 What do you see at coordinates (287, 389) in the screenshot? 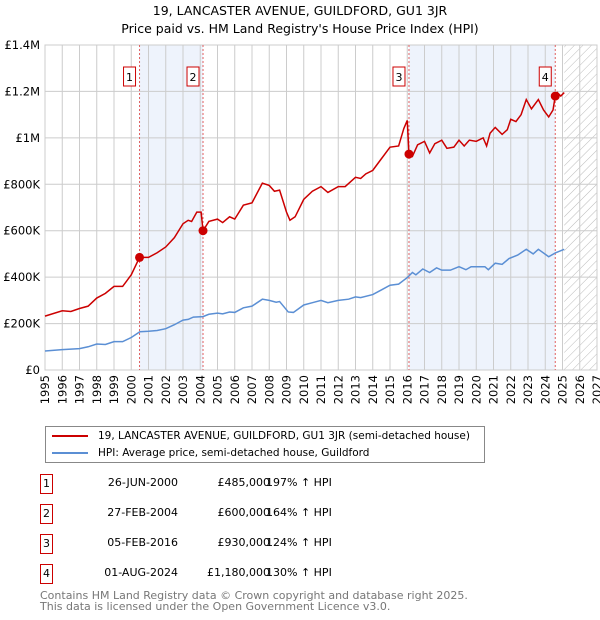
I see `x-tick-label: 2009` at bounding box center [287, 389].